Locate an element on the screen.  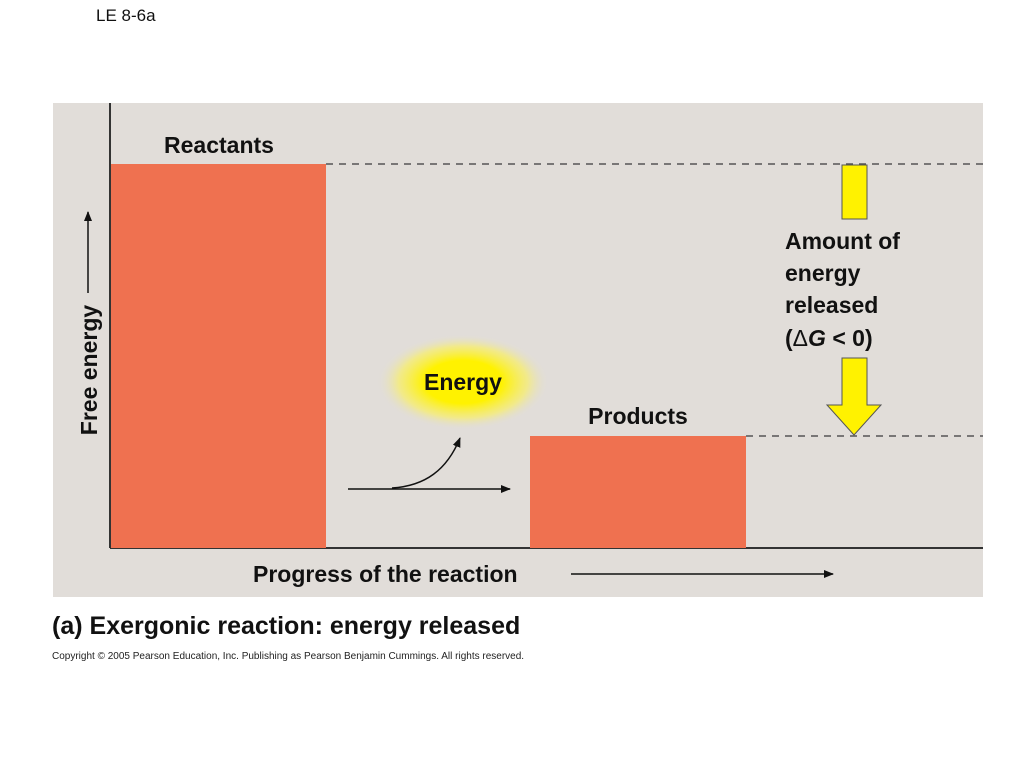
energy-glow is located at coordinates (463, 382).